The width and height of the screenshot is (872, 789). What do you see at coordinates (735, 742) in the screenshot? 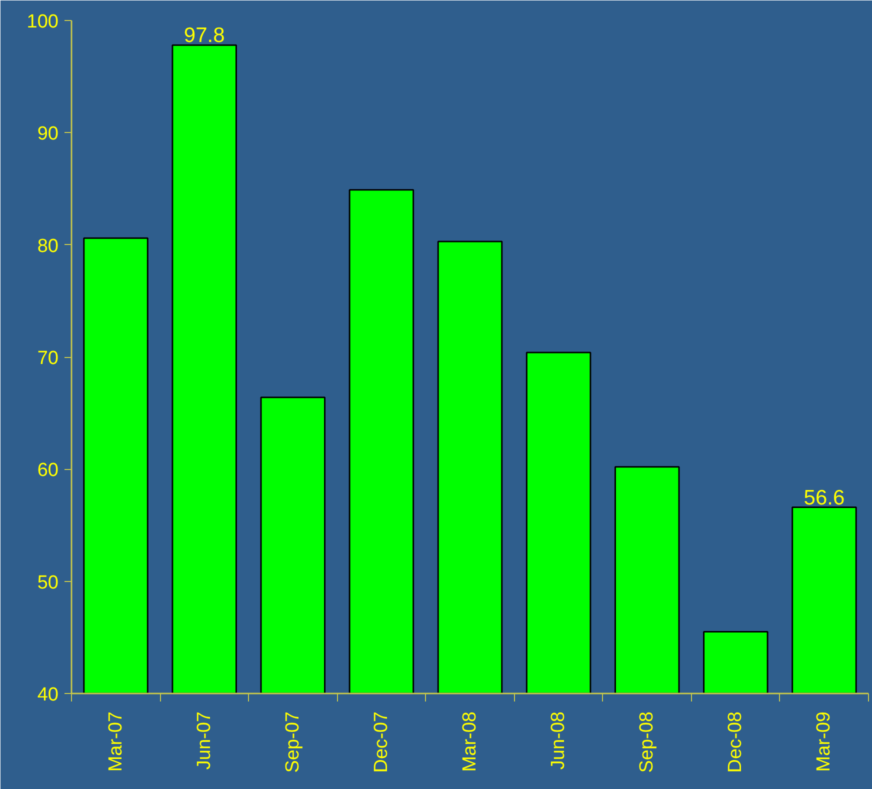
I see `x-tick-label: Dec-08` at bounding box center [735, 742].